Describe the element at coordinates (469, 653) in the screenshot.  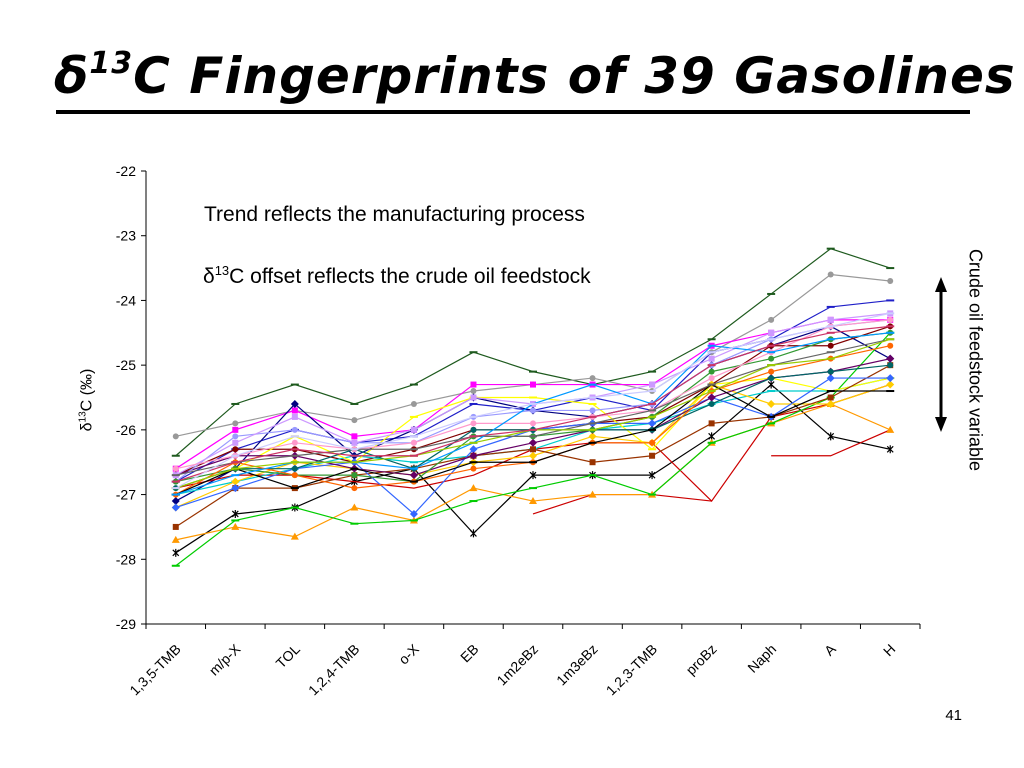
I see `x-tick-label: EB` at that location.